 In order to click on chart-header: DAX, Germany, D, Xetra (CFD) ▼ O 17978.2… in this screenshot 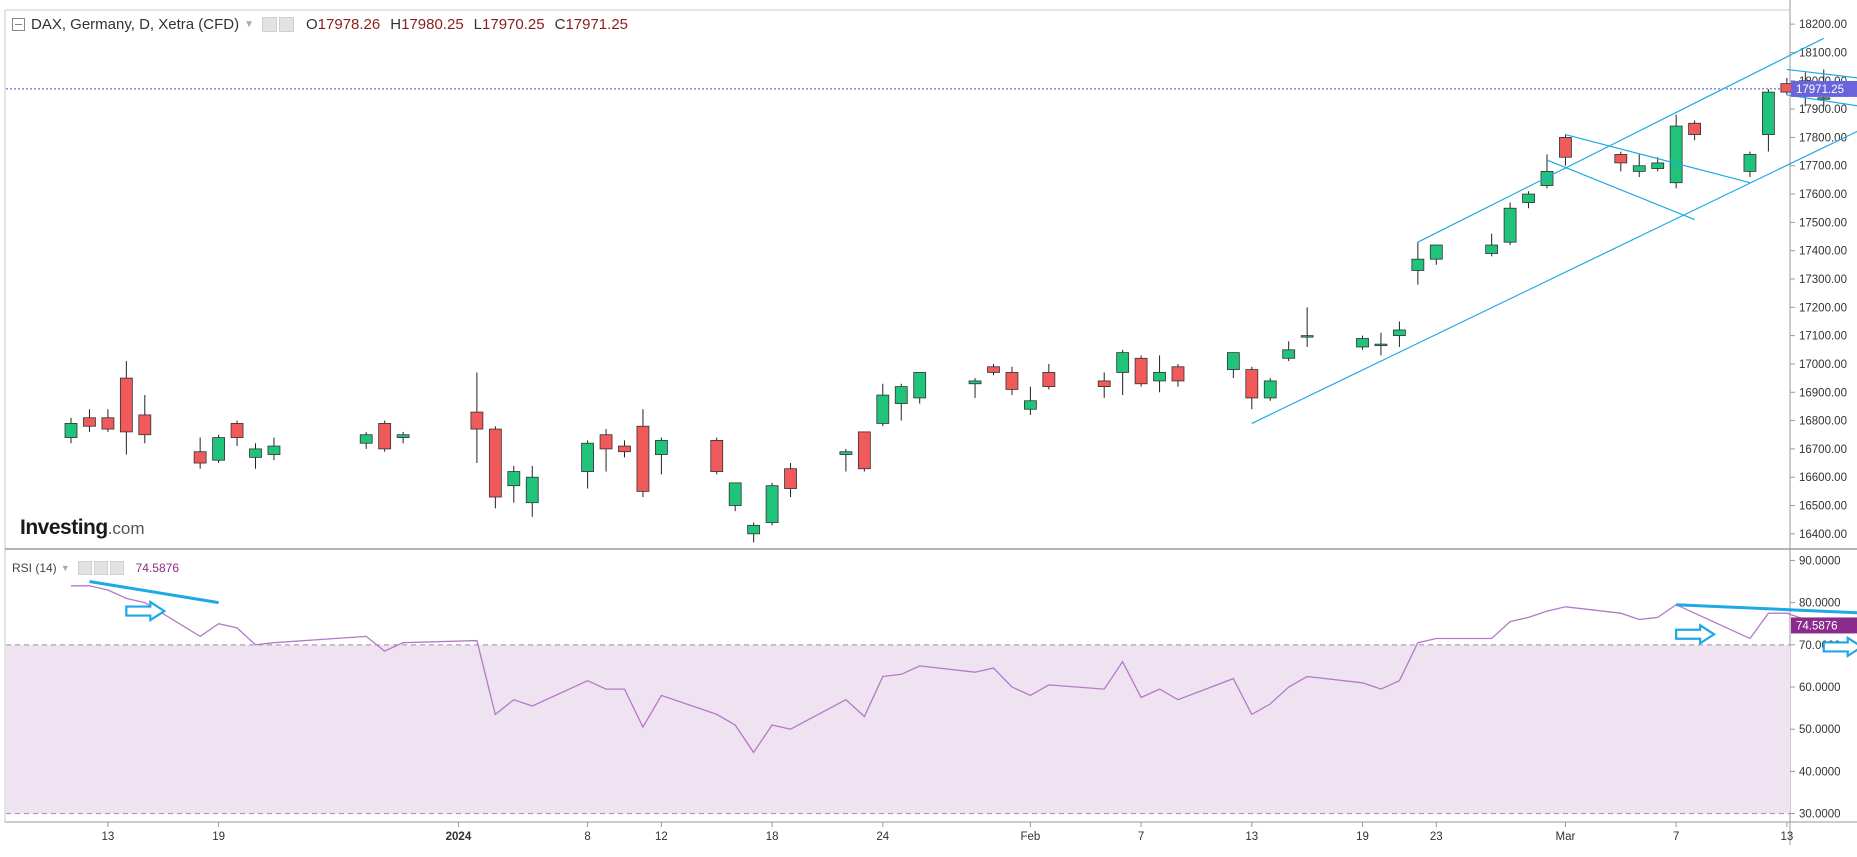, I will do `click(320, 24)`.